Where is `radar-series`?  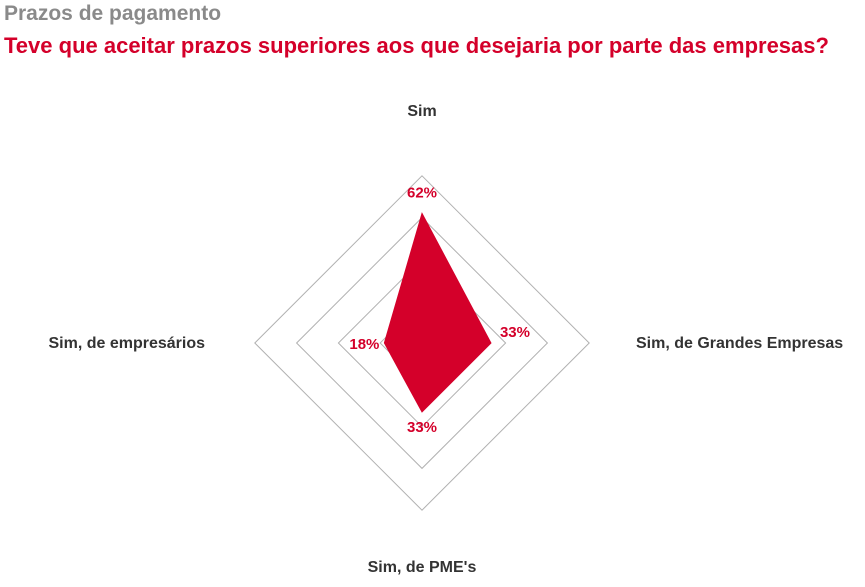 radar-series is located at coordinates (437, 312).